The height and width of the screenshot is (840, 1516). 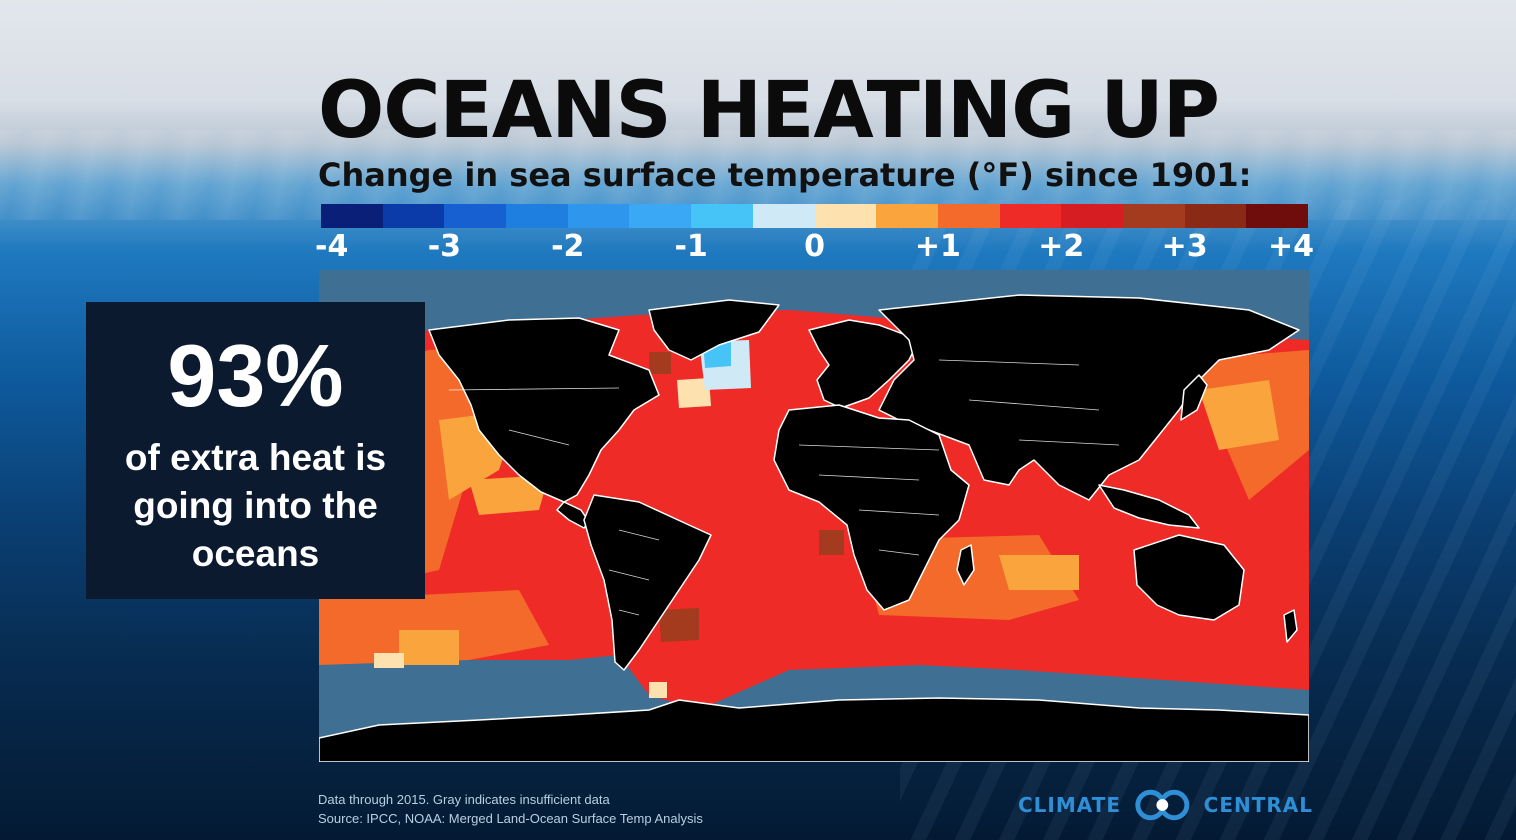 I want to click on legend-tick-label: 0, so click(x=814, y=246).